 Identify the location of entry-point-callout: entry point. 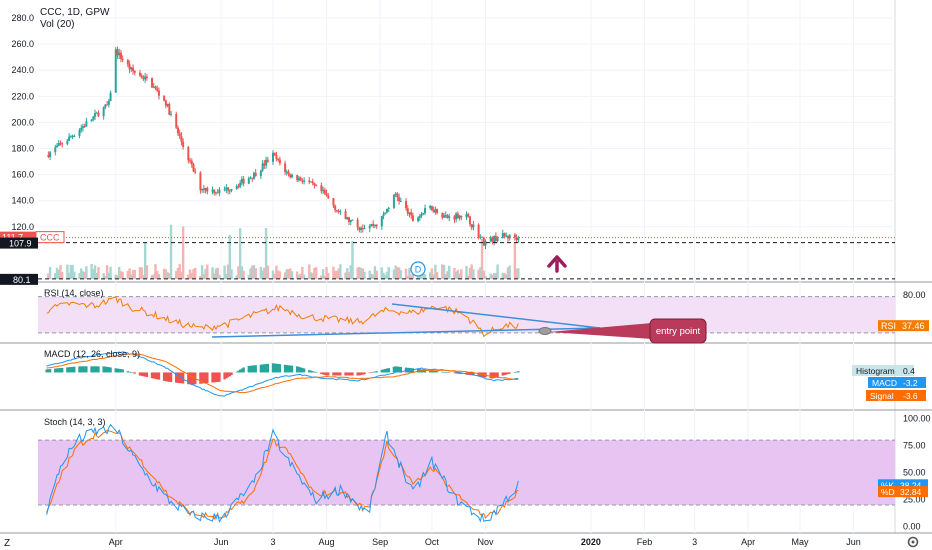
(628, 331).